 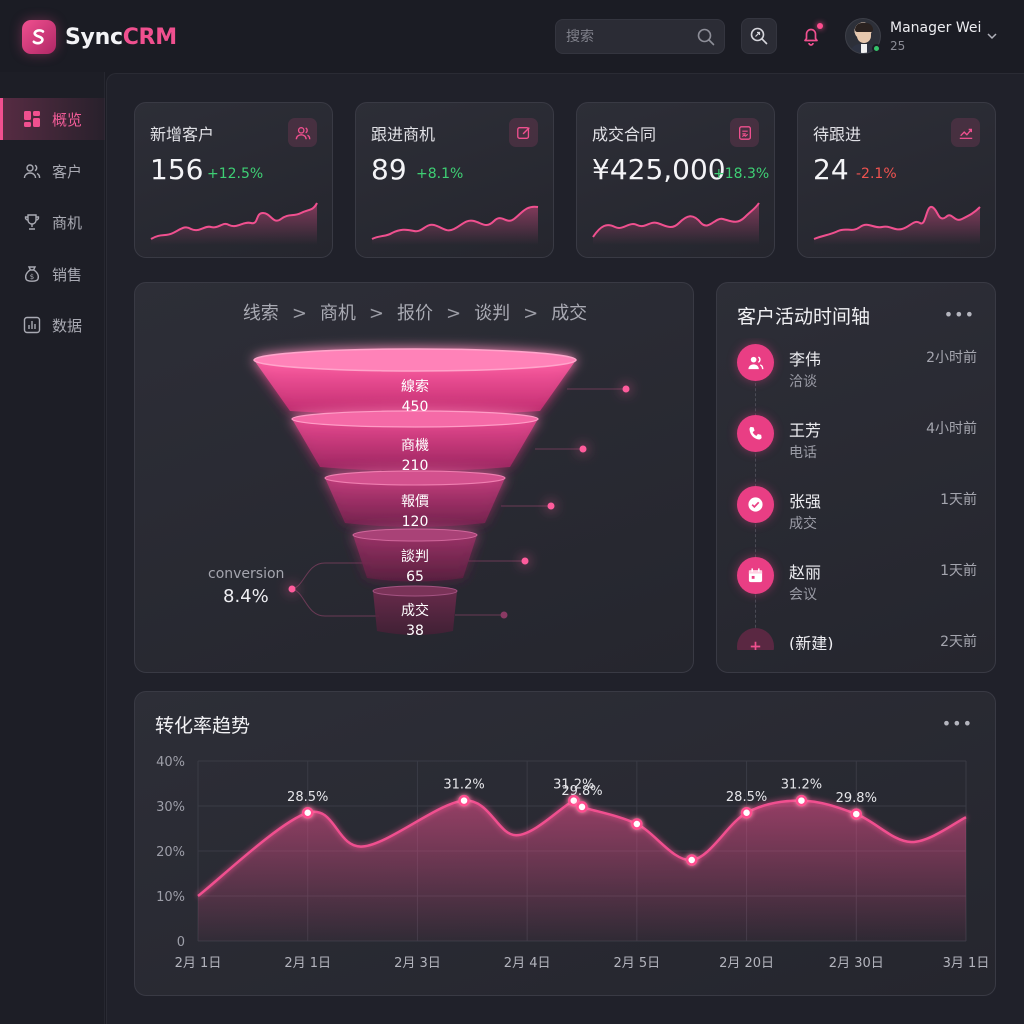 I want to click on sidebar-item-customers: 客户, so click(x=52, y=171).